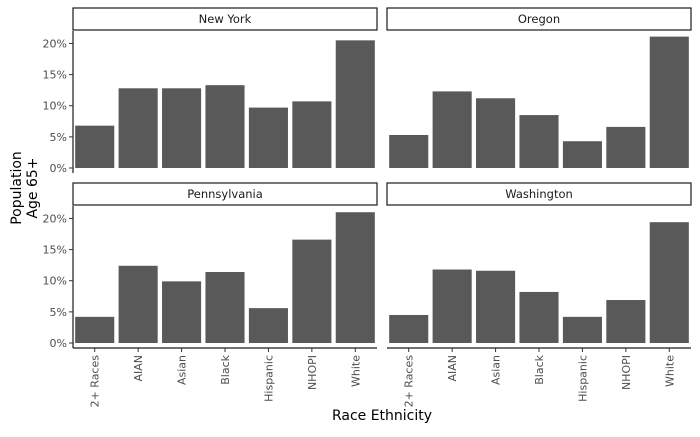  I want to click on facet-strip-label: Pennsylvania, so click(225, 194).